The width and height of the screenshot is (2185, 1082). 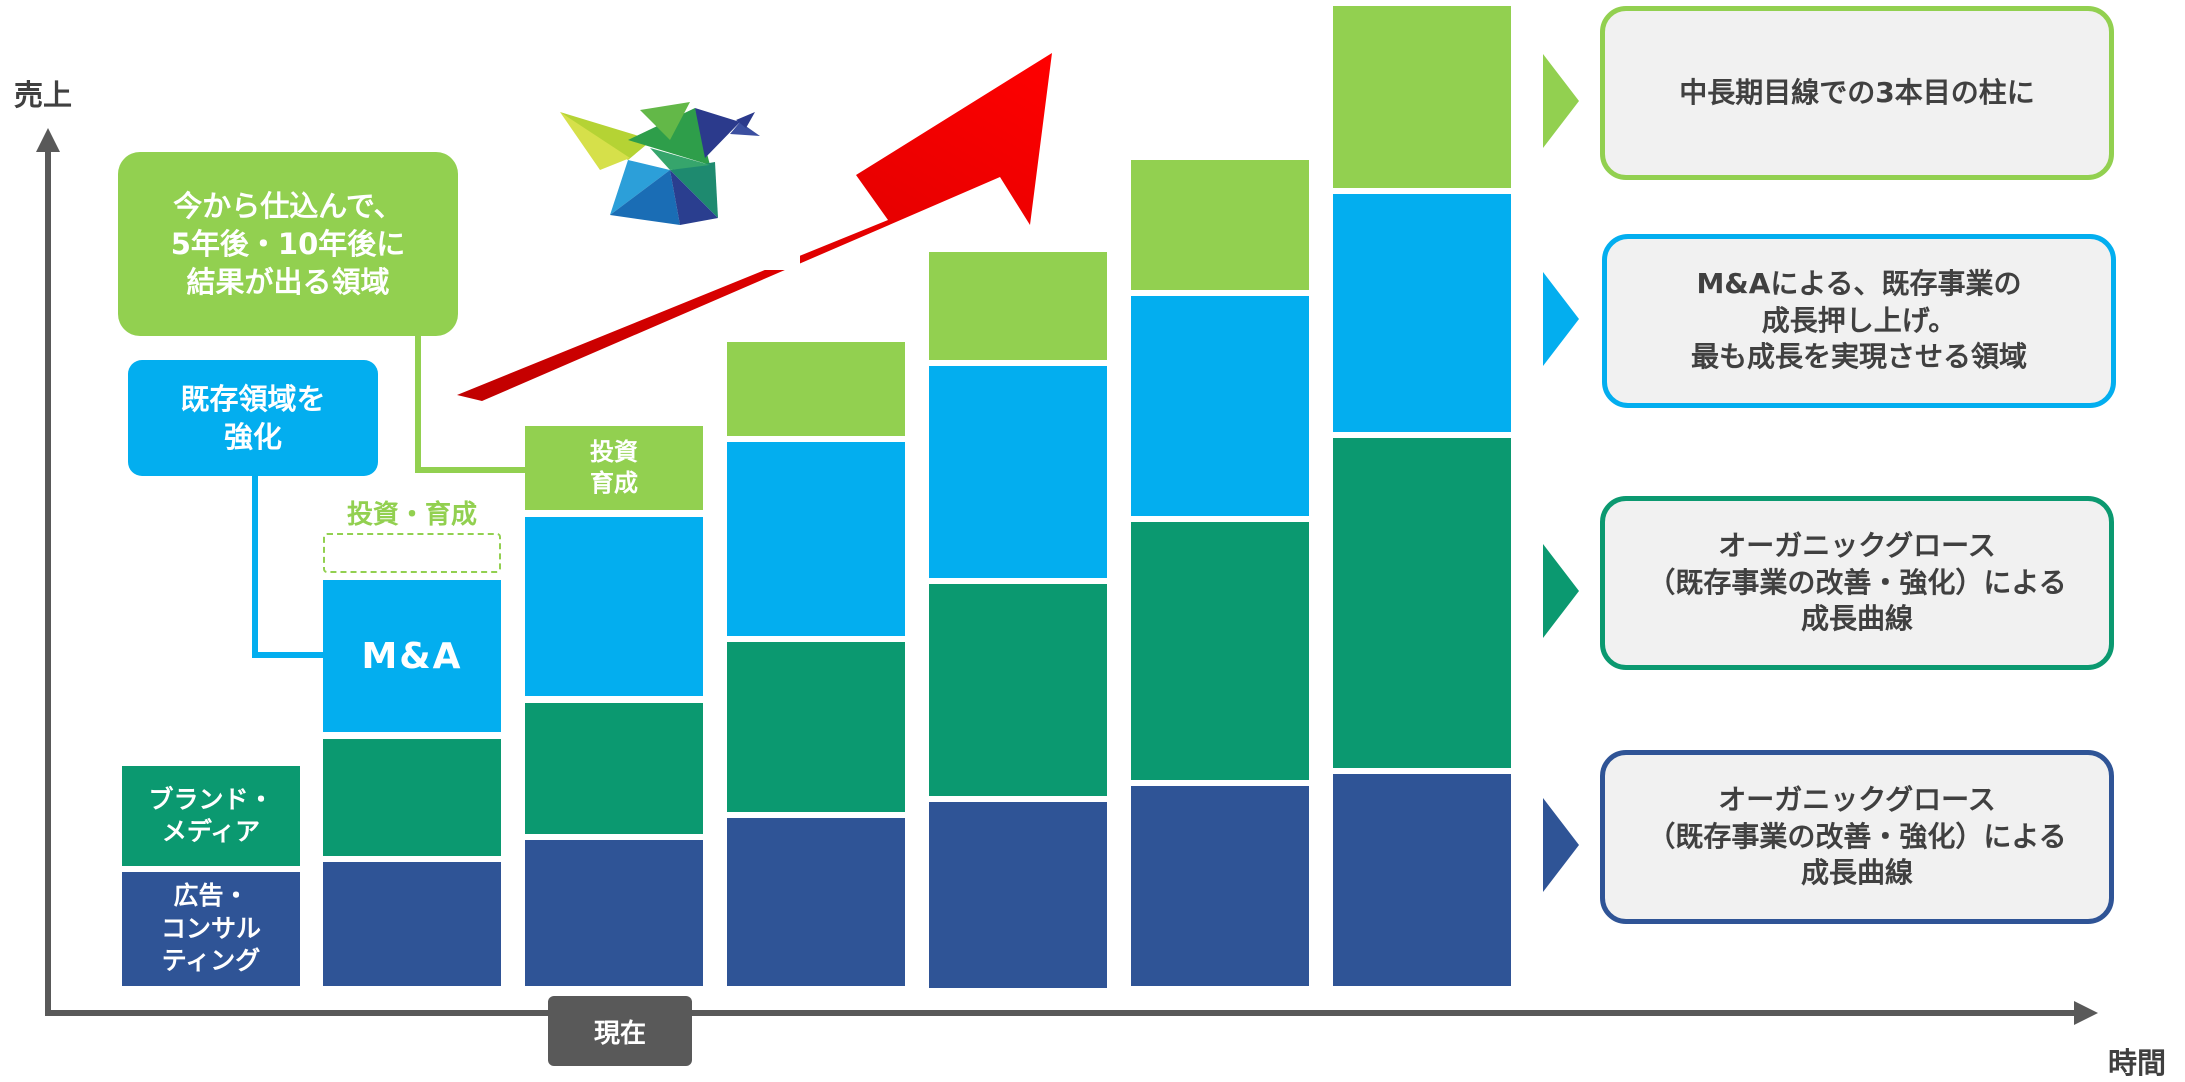 What do you see at coordinates (412, 797) in the screenshot?
I see `bar2-green` at bounding box center [412, 797].